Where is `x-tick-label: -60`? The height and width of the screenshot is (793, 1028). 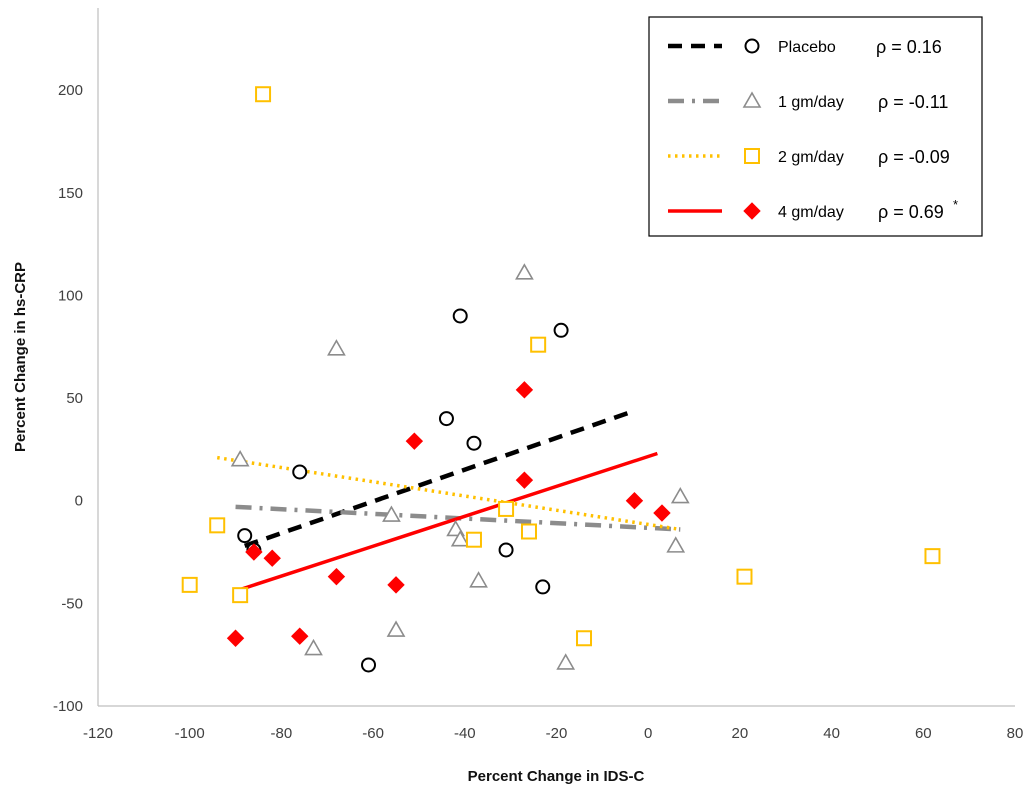
x-tick-label: -60 is located at coordinates (373, 733).